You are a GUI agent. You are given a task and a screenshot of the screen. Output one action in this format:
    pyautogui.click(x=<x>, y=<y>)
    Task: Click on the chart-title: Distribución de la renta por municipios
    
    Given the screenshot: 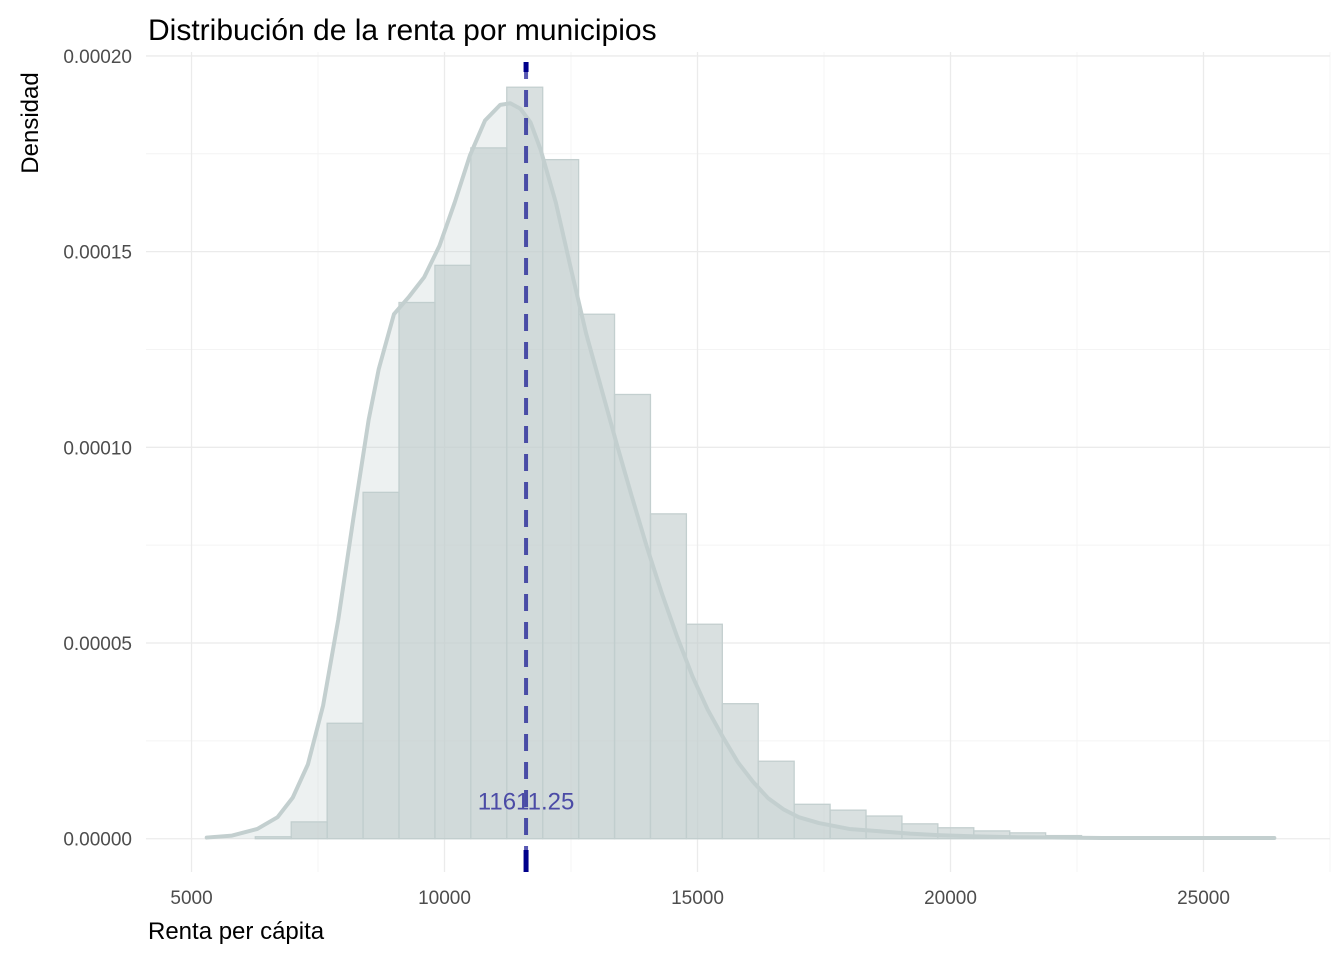 What is the action you would take?
    pyautogui.click(x=402, y=30)
    